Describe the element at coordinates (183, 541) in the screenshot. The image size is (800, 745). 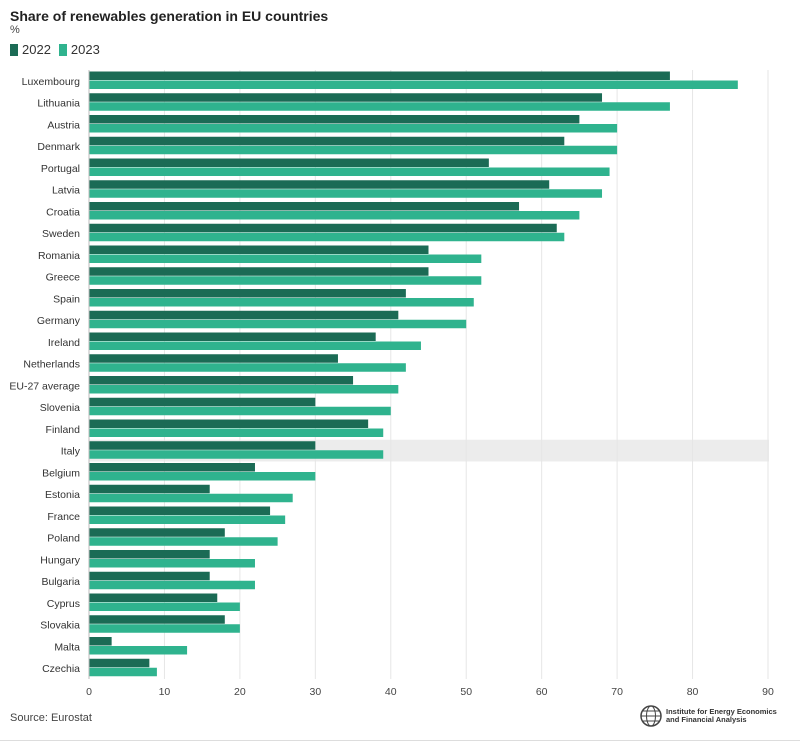
I see `bar-2023-poland` at that location.